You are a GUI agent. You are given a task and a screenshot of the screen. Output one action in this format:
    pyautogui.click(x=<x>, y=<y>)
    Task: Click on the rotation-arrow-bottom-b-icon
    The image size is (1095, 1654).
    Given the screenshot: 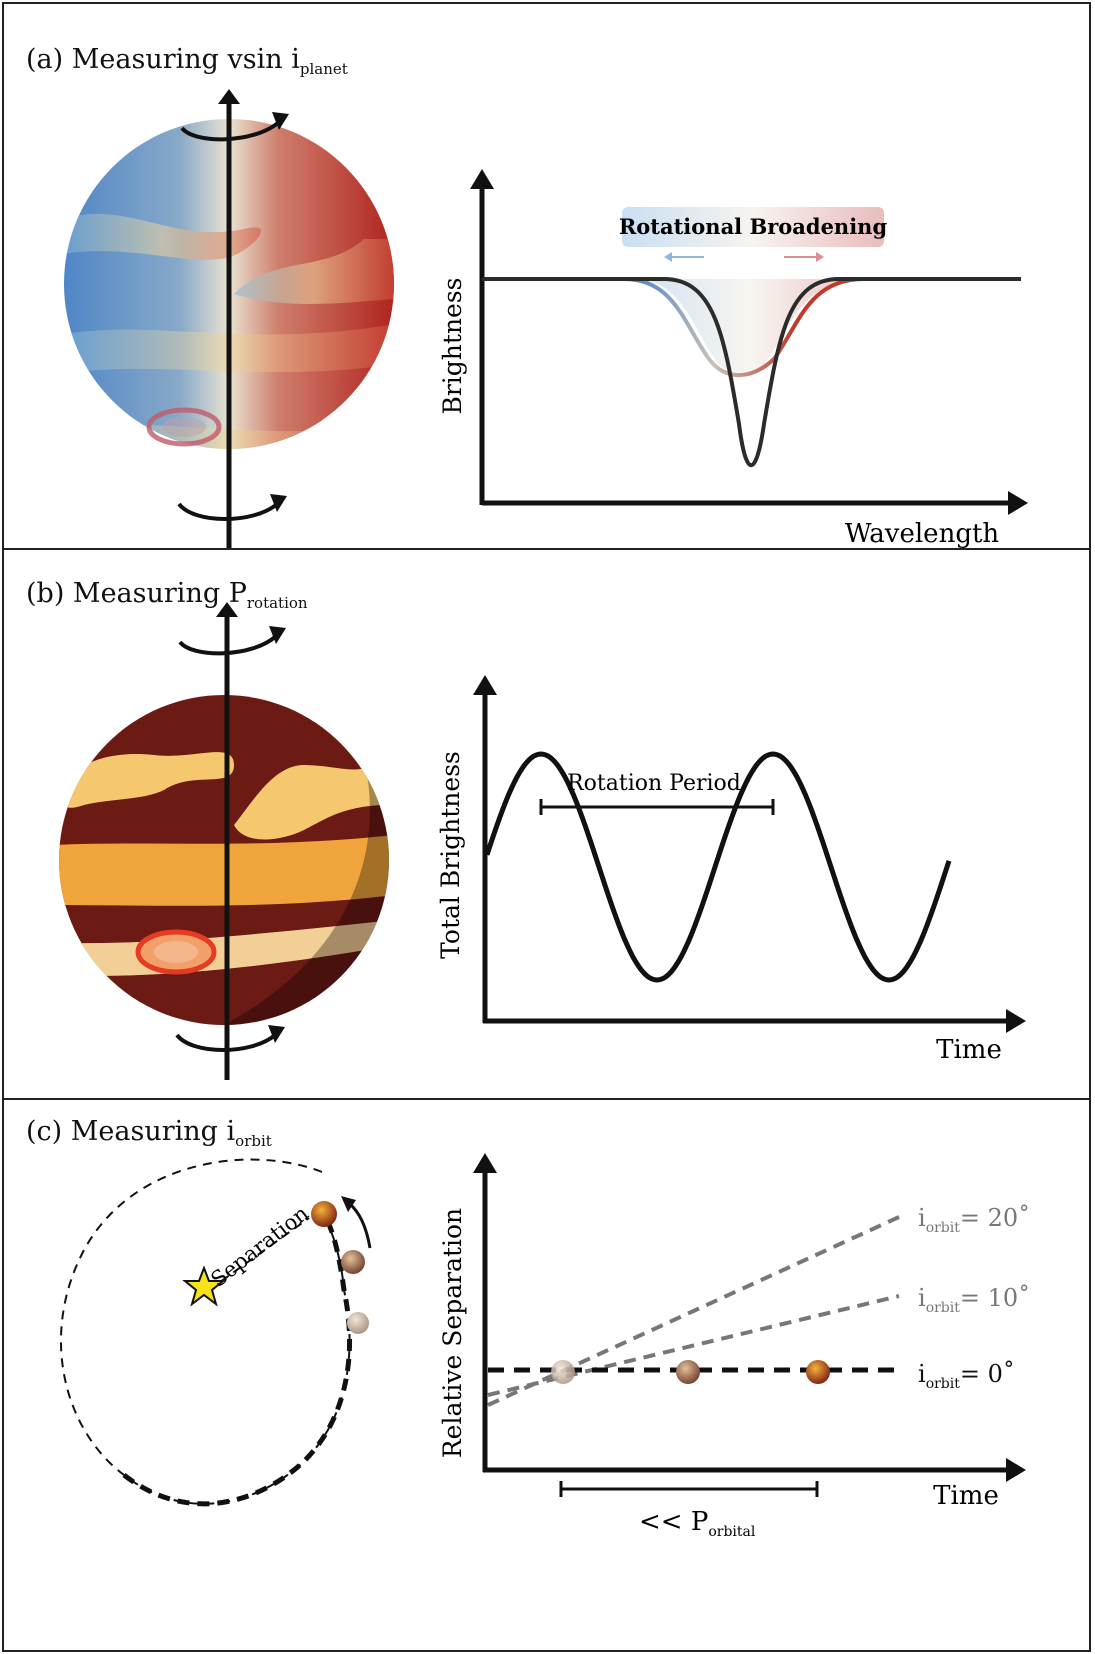 What is the action you would take?
    pyautogui.click(x=226, y=1042)
    